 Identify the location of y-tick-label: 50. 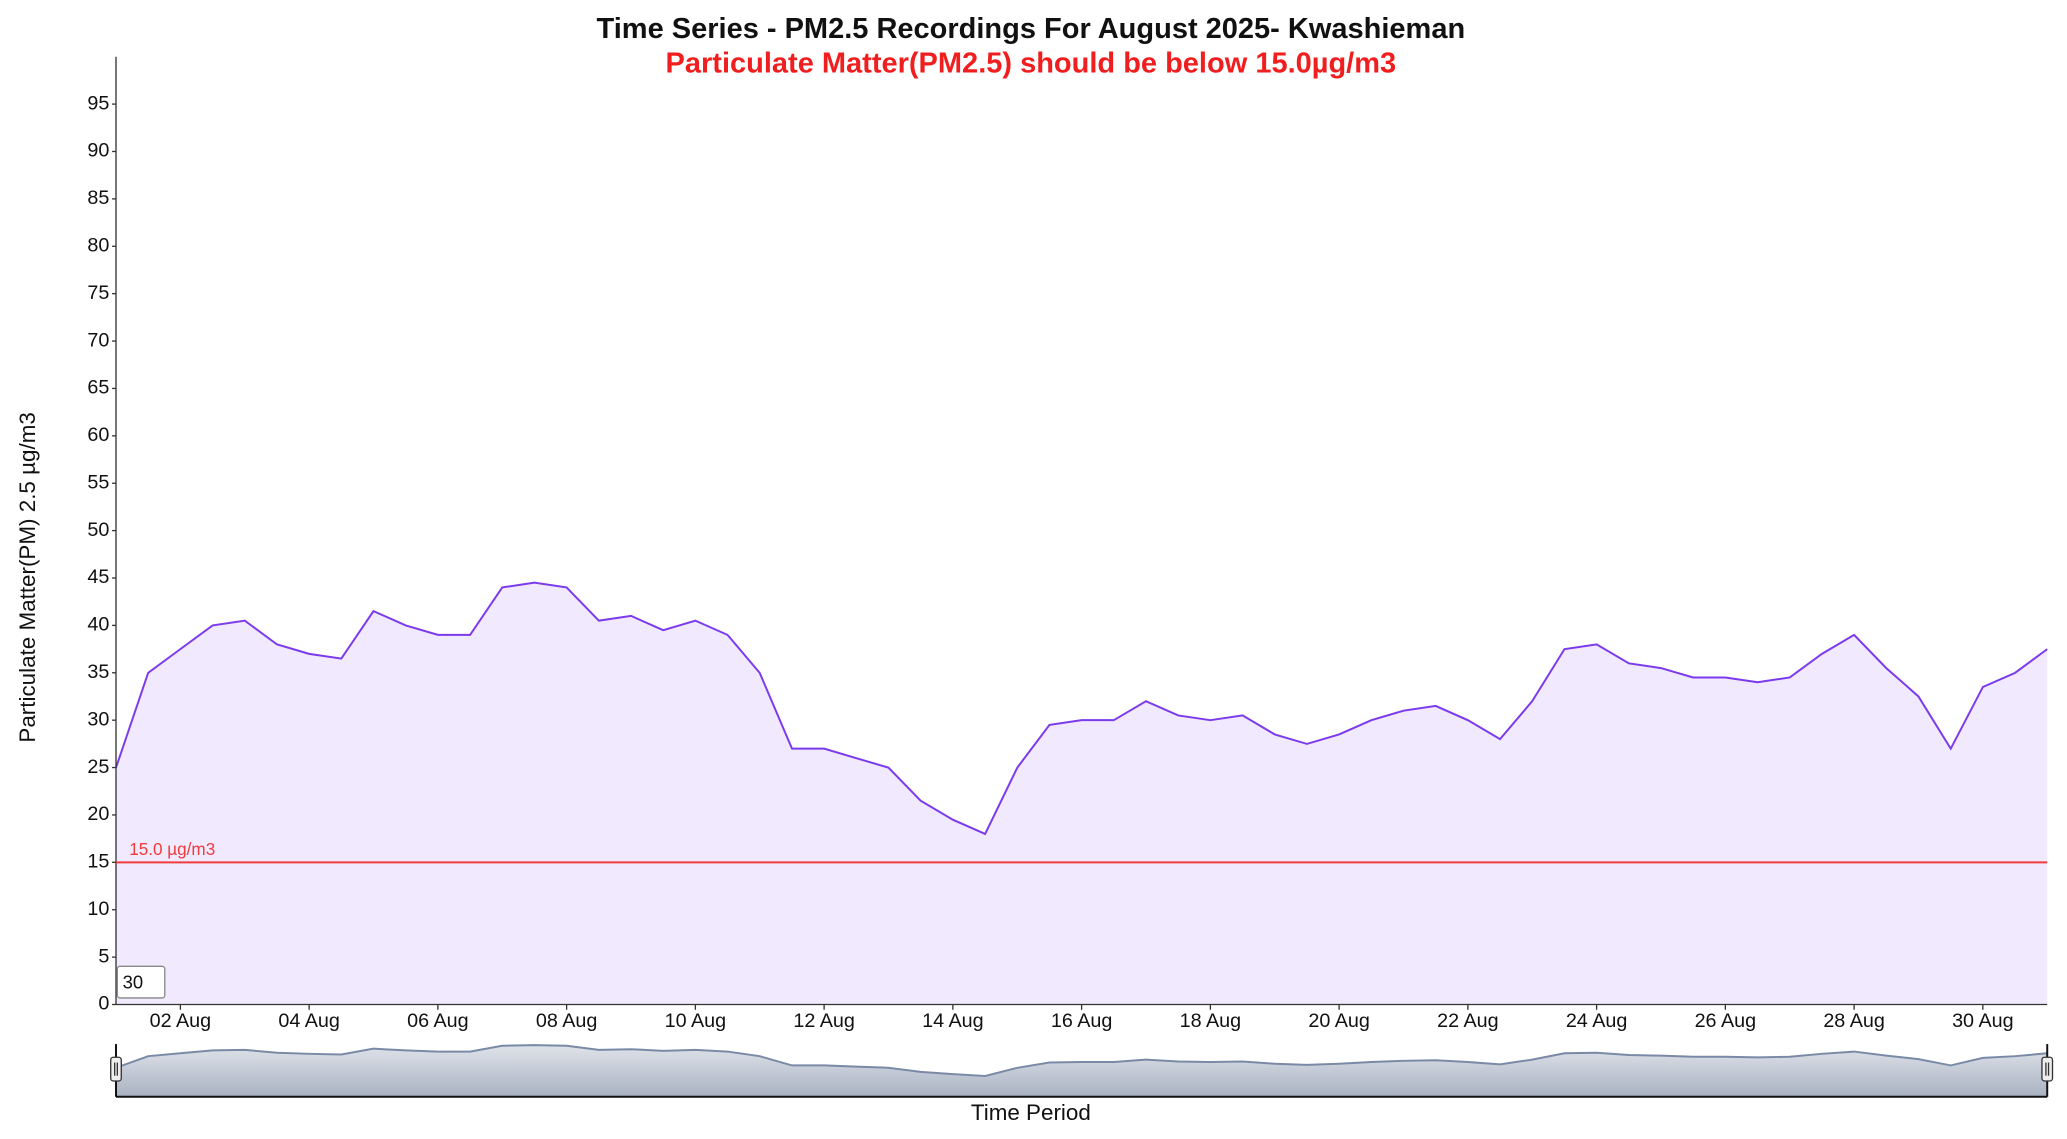
(98, 530).